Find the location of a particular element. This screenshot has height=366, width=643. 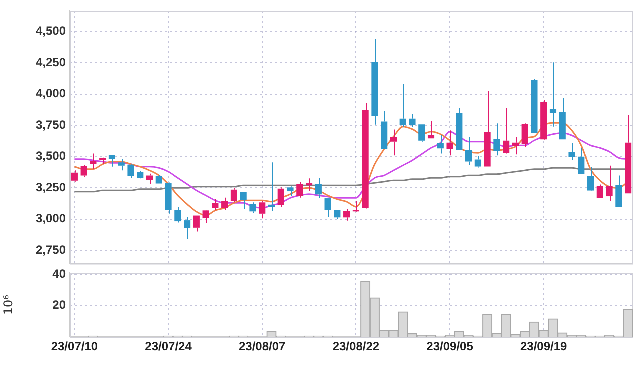

x-tick-label: 23/08/07 is located at coordinates (262, 347).